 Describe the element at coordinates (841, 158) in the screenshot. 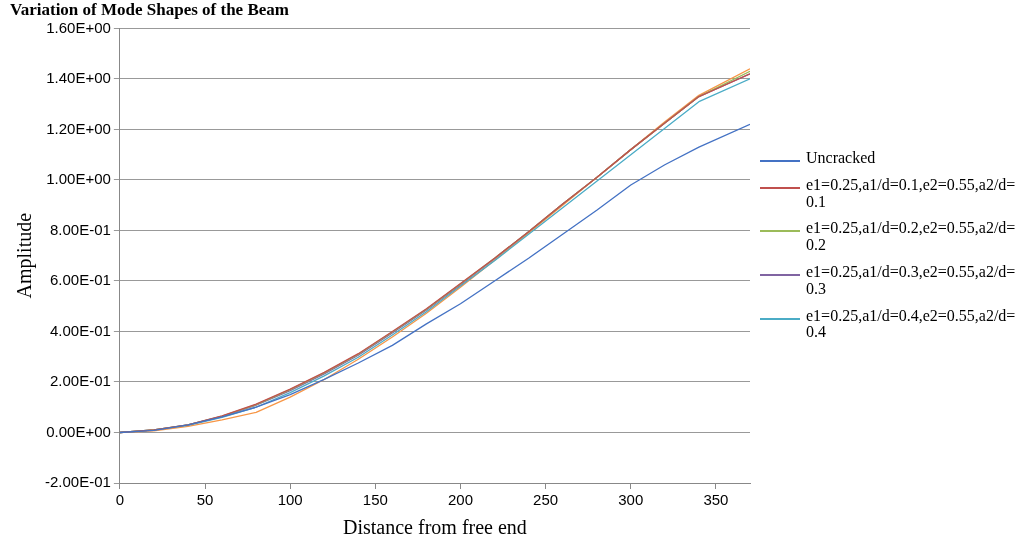

I see `legend-label: Uncracked` at that location.